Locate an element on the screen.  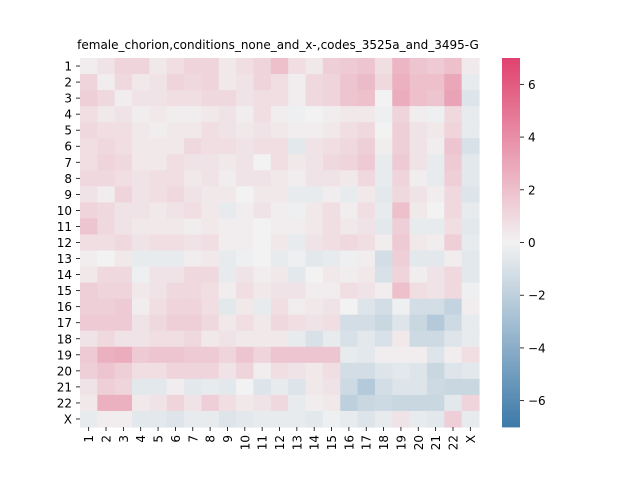
heatmap-cell-X-X is located at coordinates (470, 419).